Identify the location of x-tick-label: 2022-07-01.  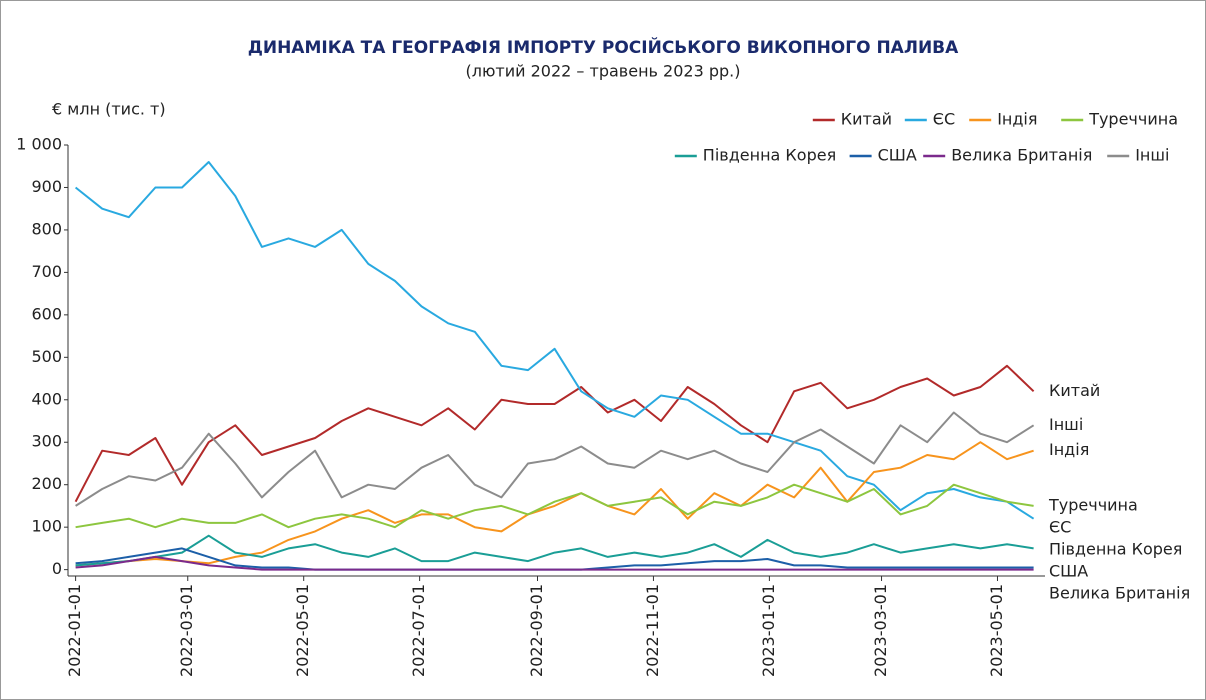
(418, 630).